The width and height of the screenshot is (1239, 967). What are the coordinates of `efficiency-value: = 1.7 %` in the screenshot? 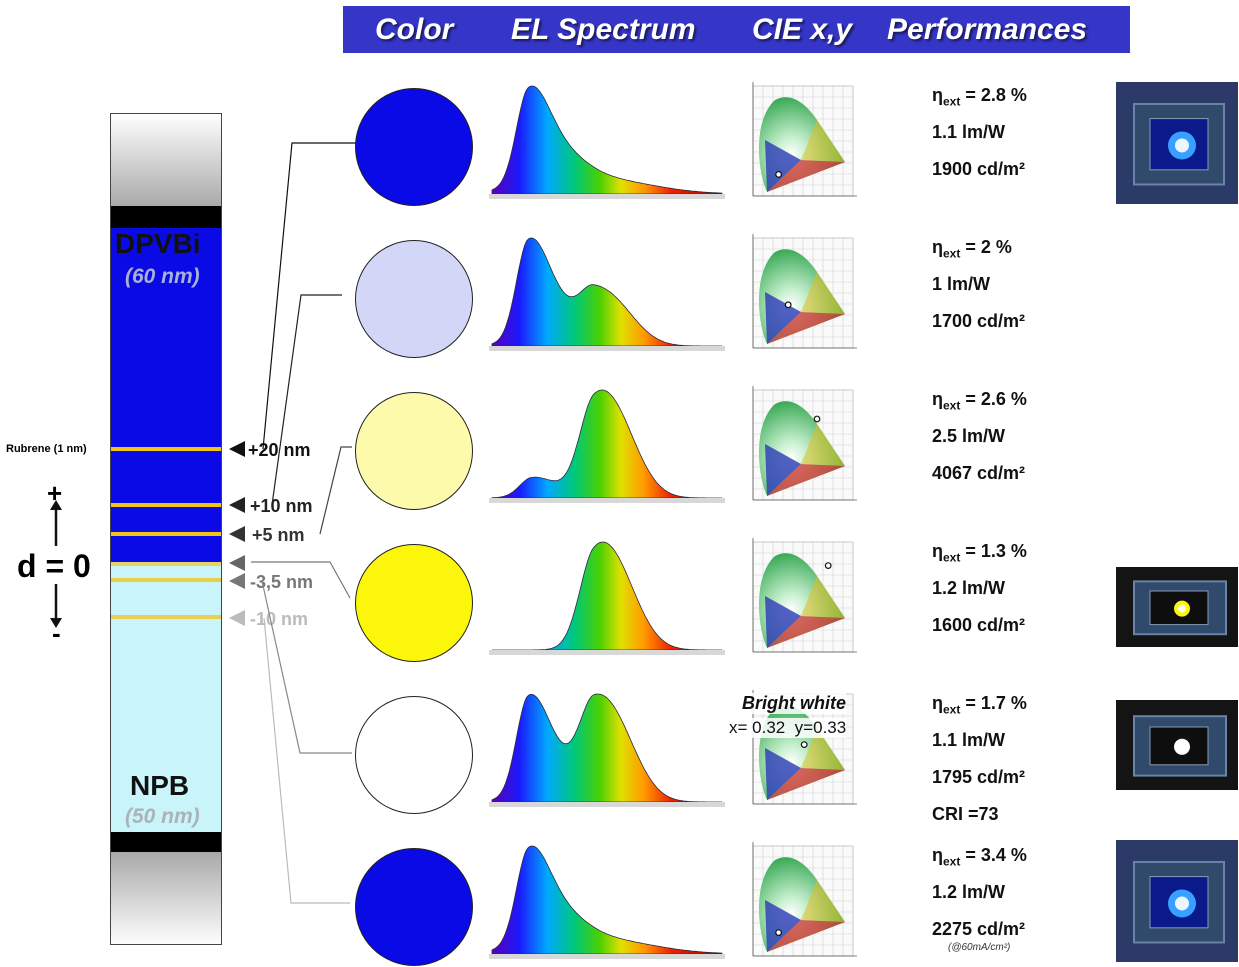 It's located at (993, 703).